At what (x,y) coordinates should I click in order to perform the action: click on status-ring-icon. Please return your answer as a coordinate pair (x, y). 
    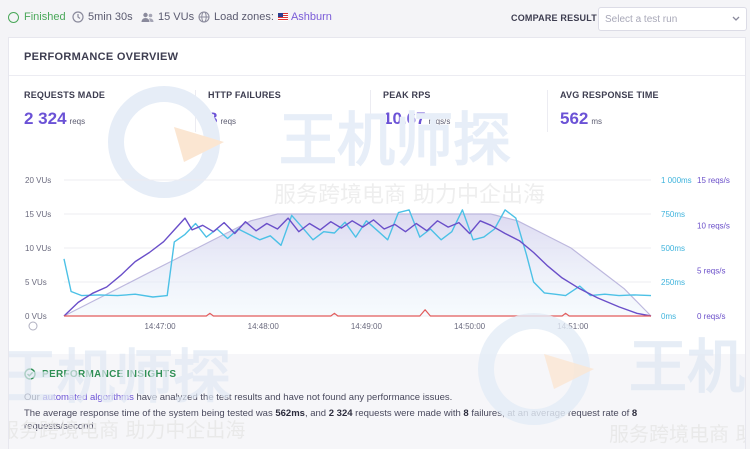
    Looking at the image, I should click on (13, 17).